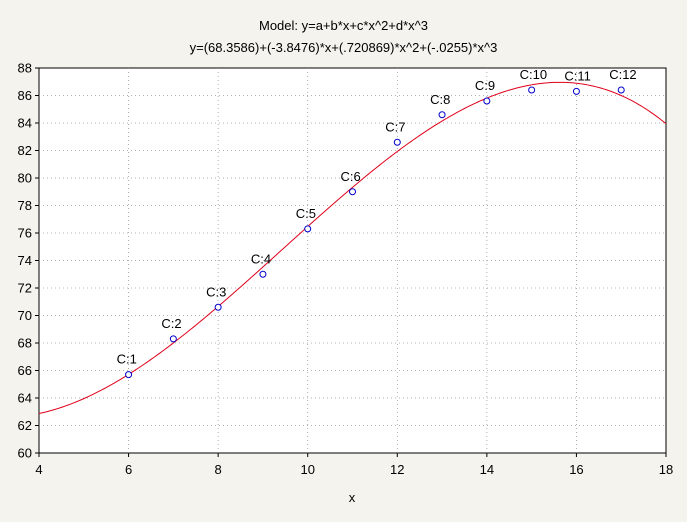 The height and width of the screenshot is (522, 687). Describe the element at coordinates (354, 465) in the screenshot. I see `x-axis-ticks: 4 6 8 10 12 14 16 18` at that location.